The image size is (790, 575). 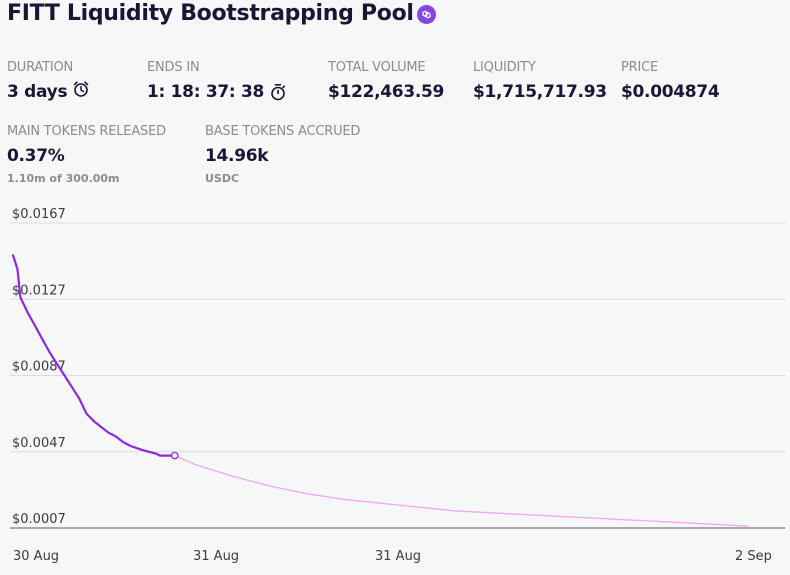 What do you see at coordinates (39, 367) in the screenshot?
I see `y-tick-label: $0.0087` at bounding box center [39, 367].